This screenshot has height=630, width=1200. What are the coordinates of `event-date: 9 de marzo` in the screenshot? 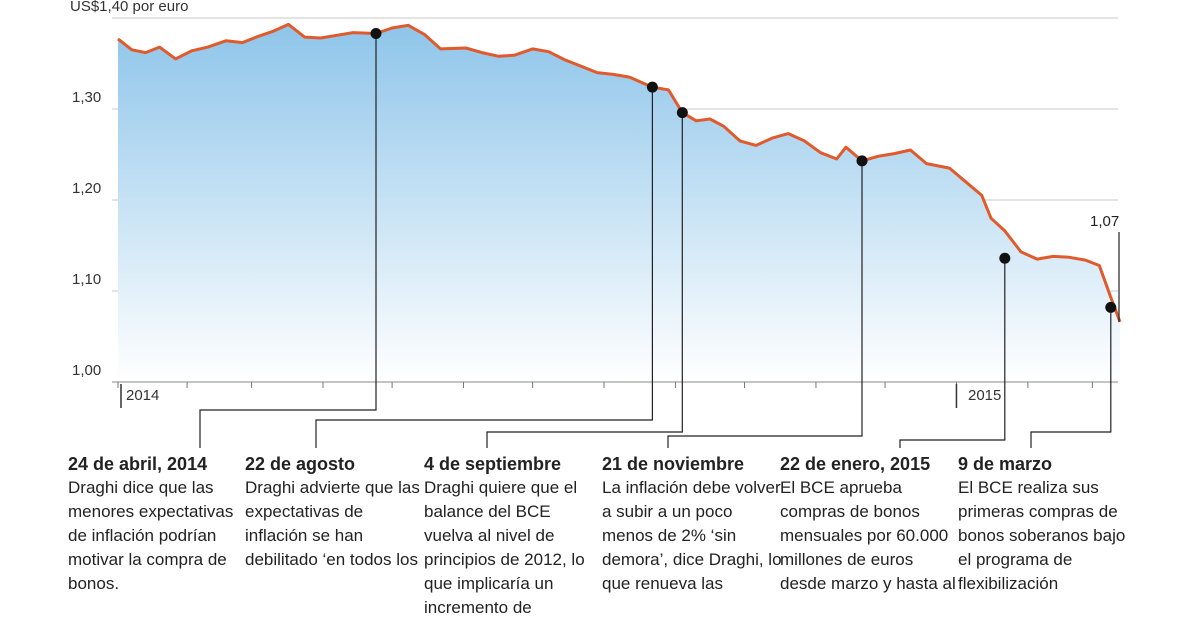 It's located at (1005, 464).